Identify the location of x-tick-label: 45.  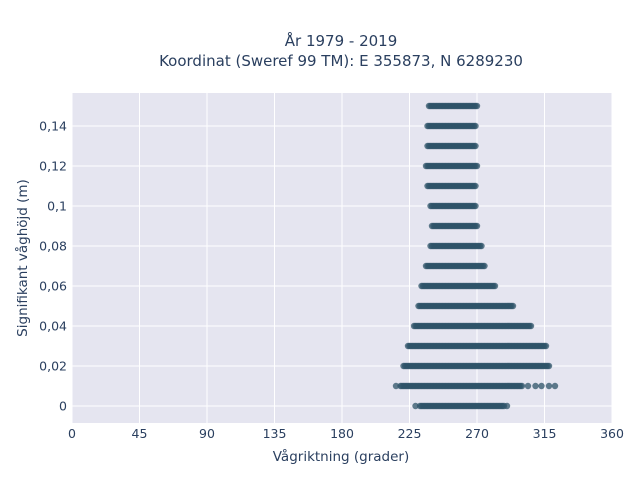
(140, 433).